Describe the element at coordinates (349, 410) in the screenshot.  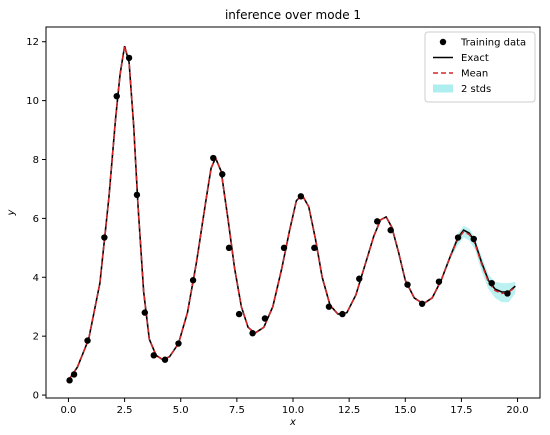
I see `x-tick-label: 12.5` at that location.